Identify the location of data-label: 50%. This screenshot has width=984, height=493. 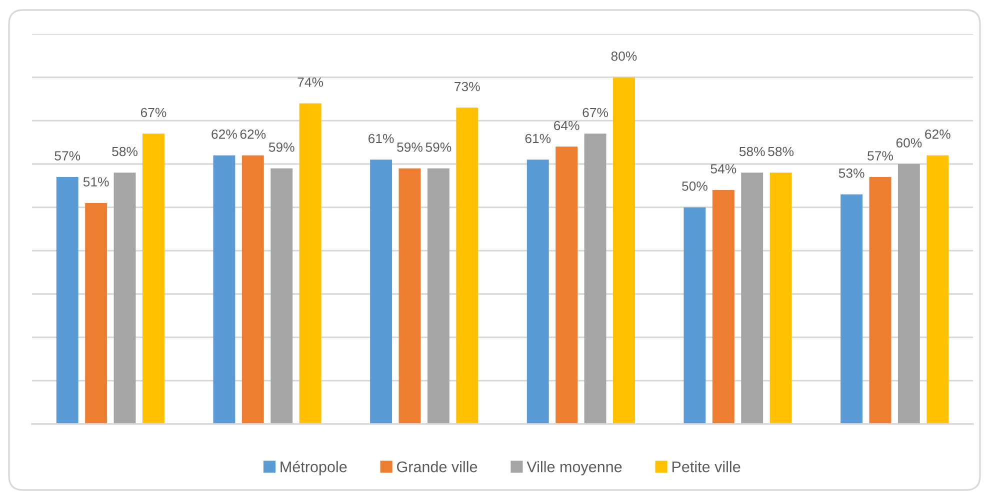
(695, 186).